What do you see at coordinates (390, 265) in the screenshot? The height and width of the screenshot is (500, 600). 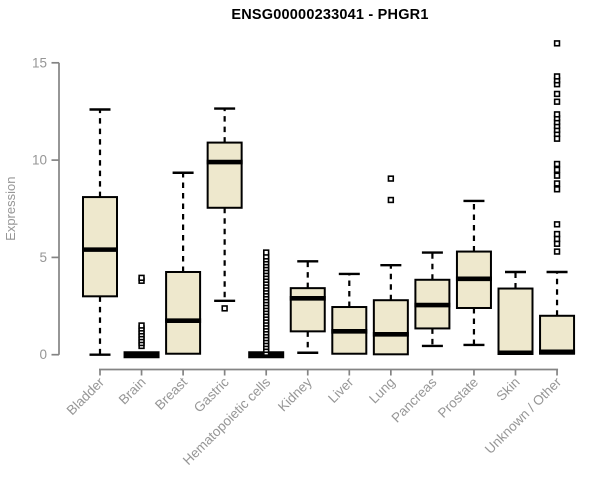 I see `box-lung` at bounding box center [390, 265].